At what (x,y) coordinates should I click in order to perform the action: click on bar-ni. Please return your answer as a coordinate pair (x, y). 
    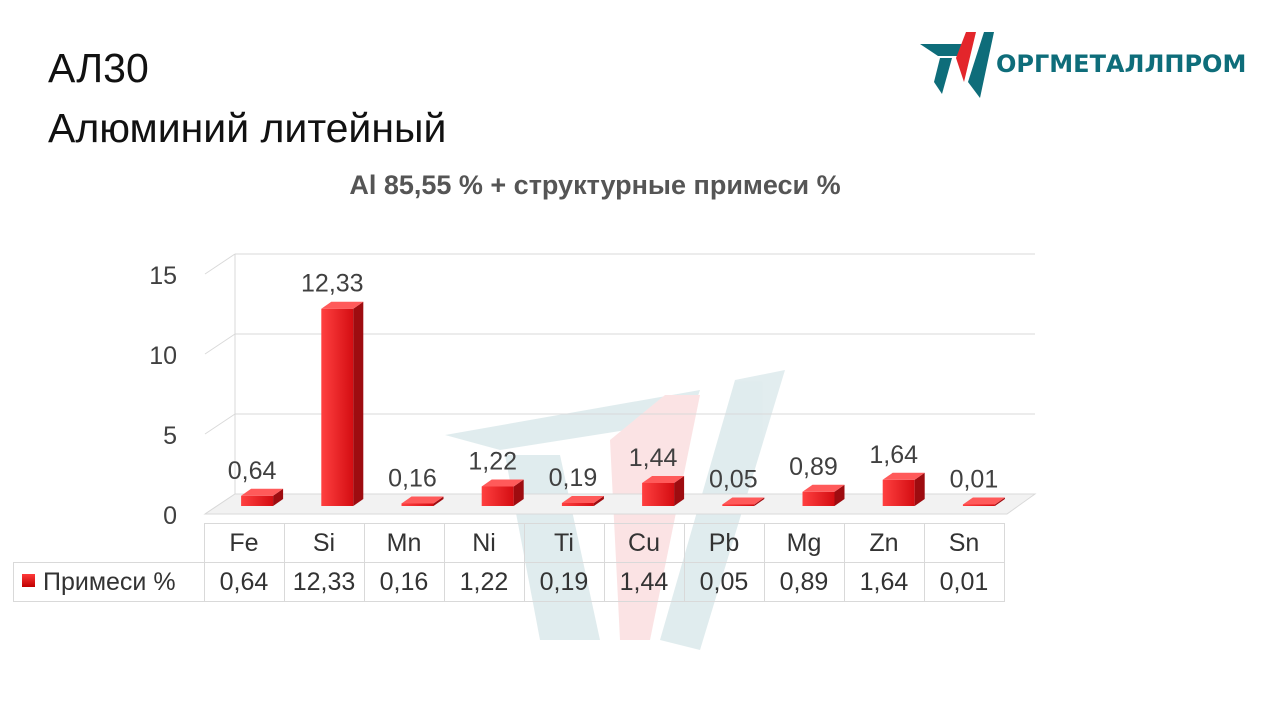
    Looking at the image, I should click on (502, 492).